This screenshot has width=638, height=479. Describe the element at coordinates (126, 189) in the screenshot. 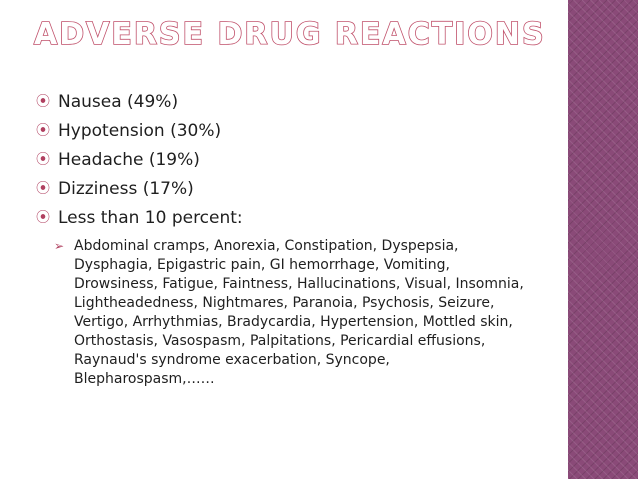

I see `bullet-text: Dizziness (17%)` at that location.